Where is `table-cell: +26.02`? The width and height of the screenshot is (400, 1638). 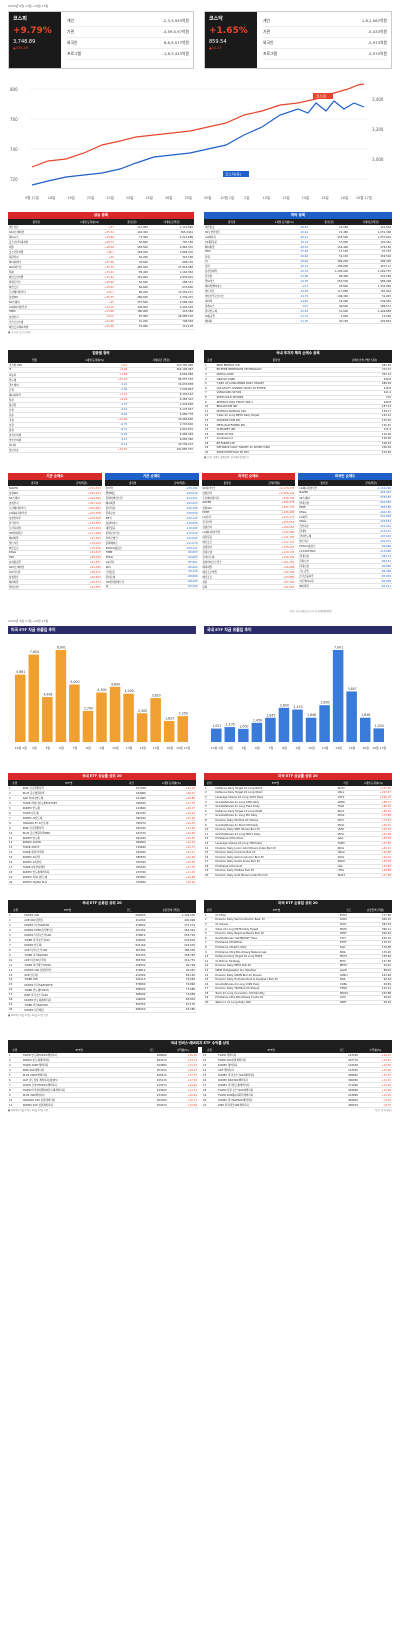
table-cell: +26.02 is located at coordinates (171, 813).